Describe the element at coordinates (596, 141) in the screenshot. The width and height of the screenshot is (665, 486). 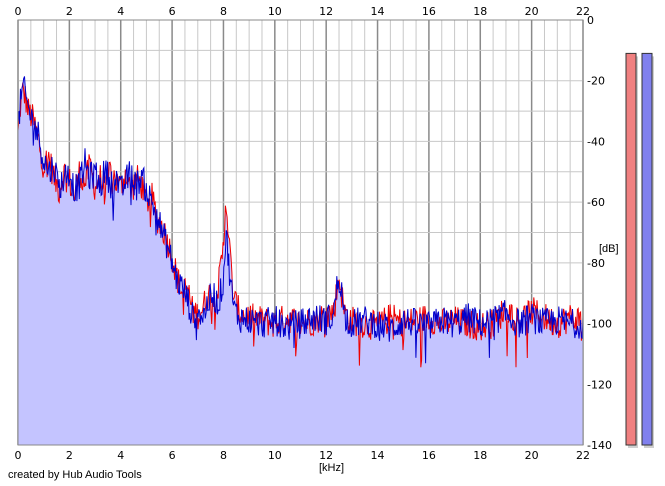
I see `y-tick-label: -40` at that location.